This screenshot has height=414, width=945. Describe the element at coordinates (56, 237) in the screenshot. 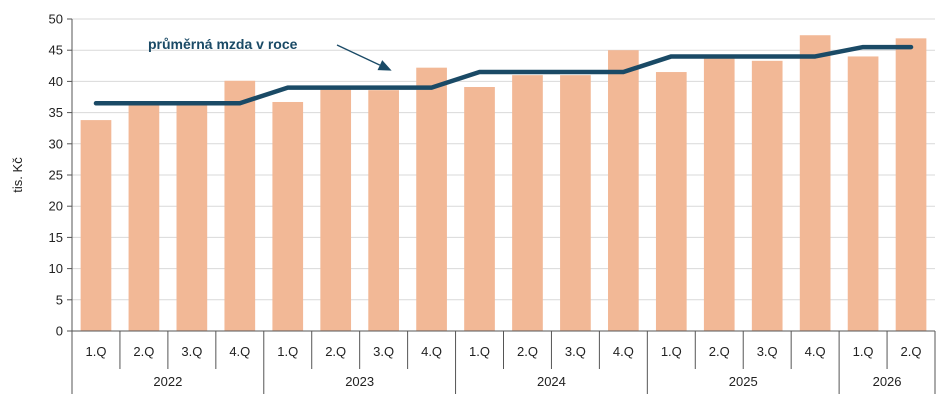

I see `y-tick-label: 15` at that location.